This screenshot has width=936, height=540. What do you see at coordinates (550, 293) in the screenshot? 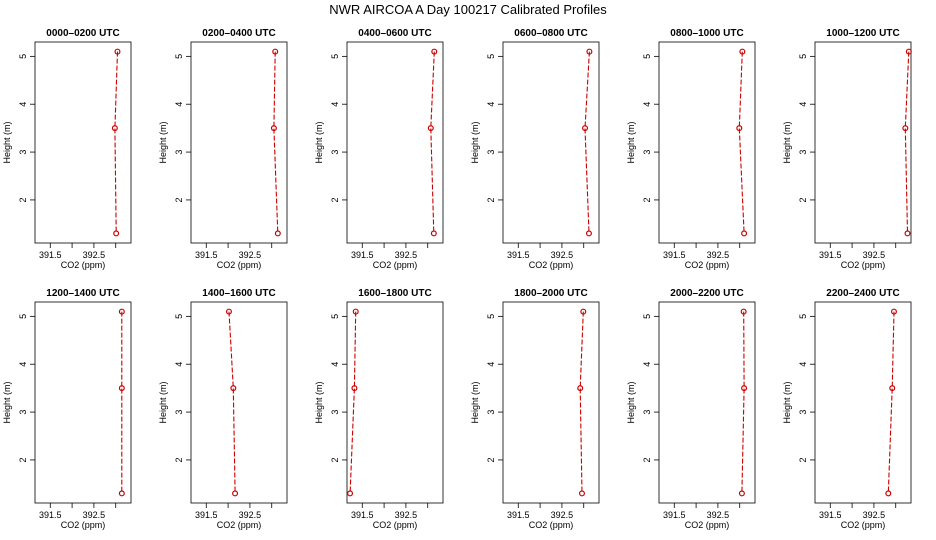
I see `panel-title: 1800–2000 UTC` at bounding box center [550, 293].